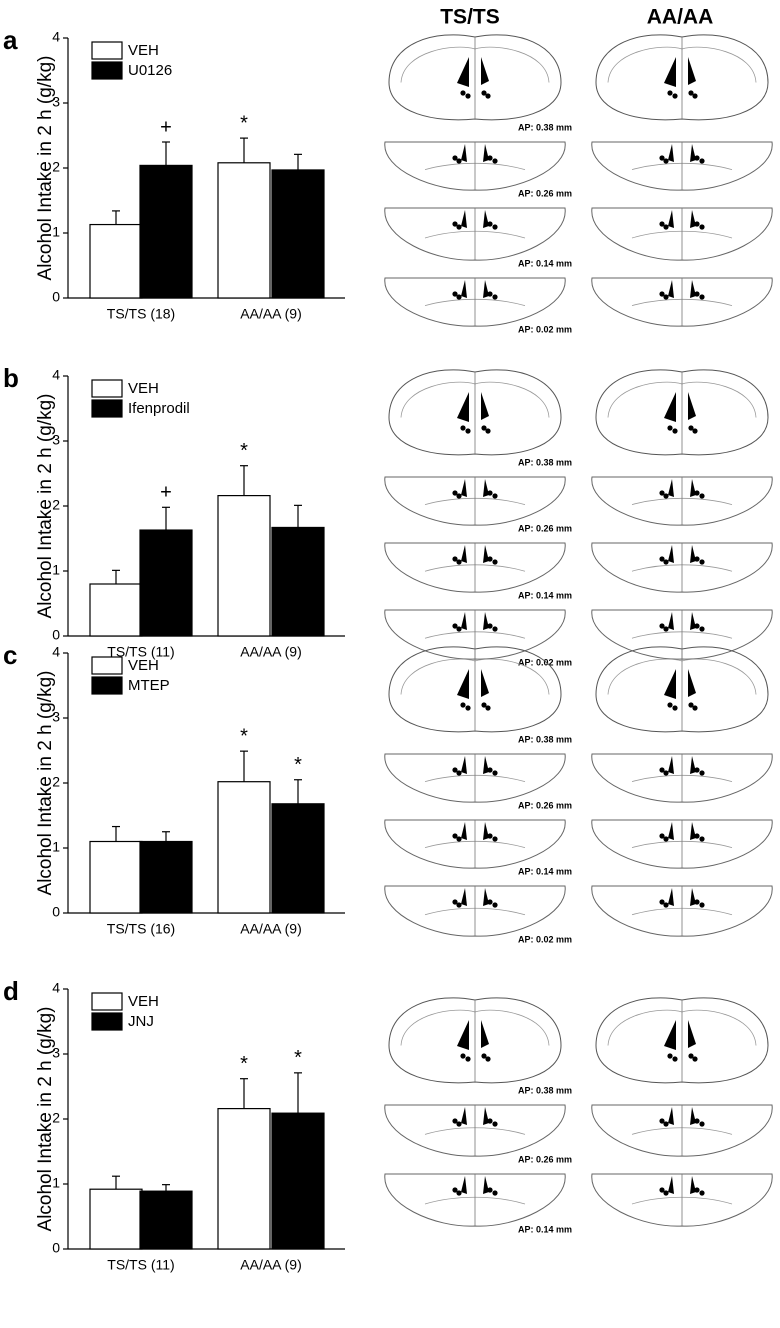 This screenshot has width=780, height=1328. Describe the element at coordinates (159, 408) in the screenshot. I see `legend-label: Ifenprodil` at that location.